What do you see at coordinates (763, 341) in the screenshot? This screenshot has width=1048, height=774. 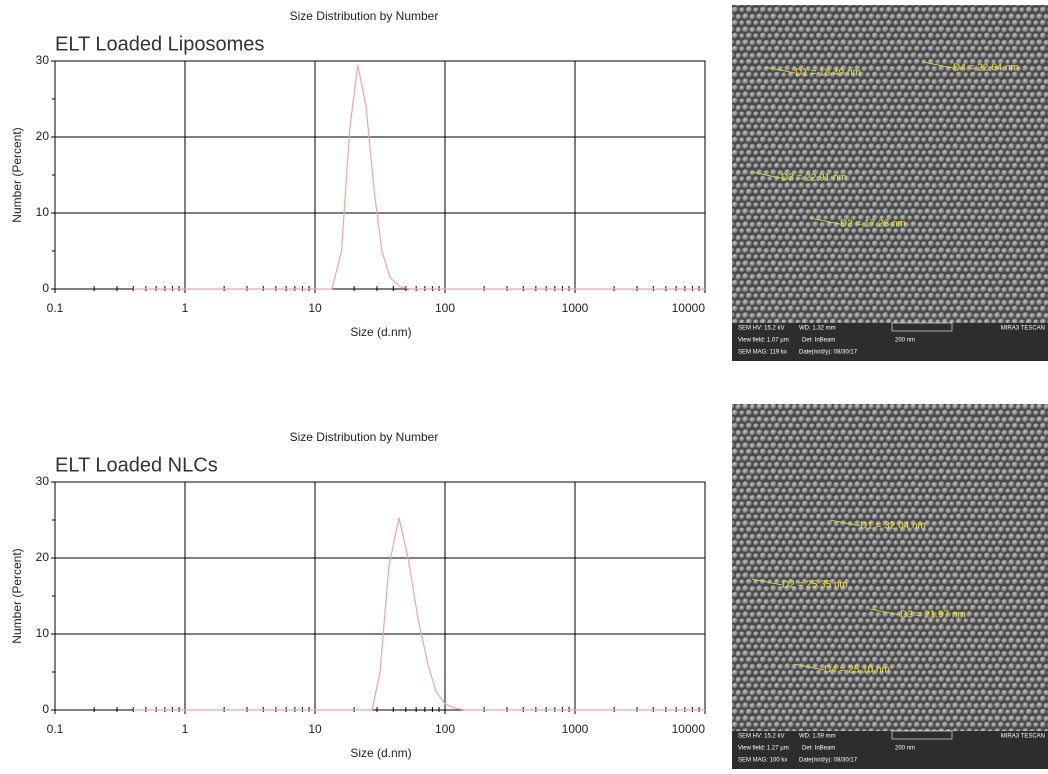 I see `sem-info: View field: 1.07 µm` at bounding box center [763, 341].